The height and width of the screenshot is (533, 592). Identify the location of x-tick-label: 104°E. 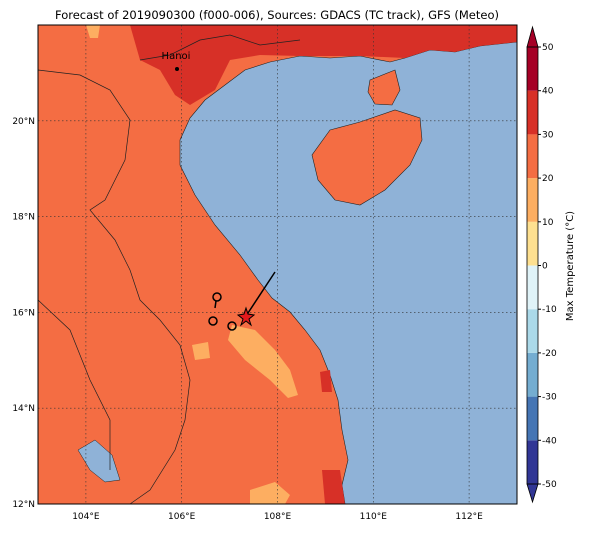
(86, 517).